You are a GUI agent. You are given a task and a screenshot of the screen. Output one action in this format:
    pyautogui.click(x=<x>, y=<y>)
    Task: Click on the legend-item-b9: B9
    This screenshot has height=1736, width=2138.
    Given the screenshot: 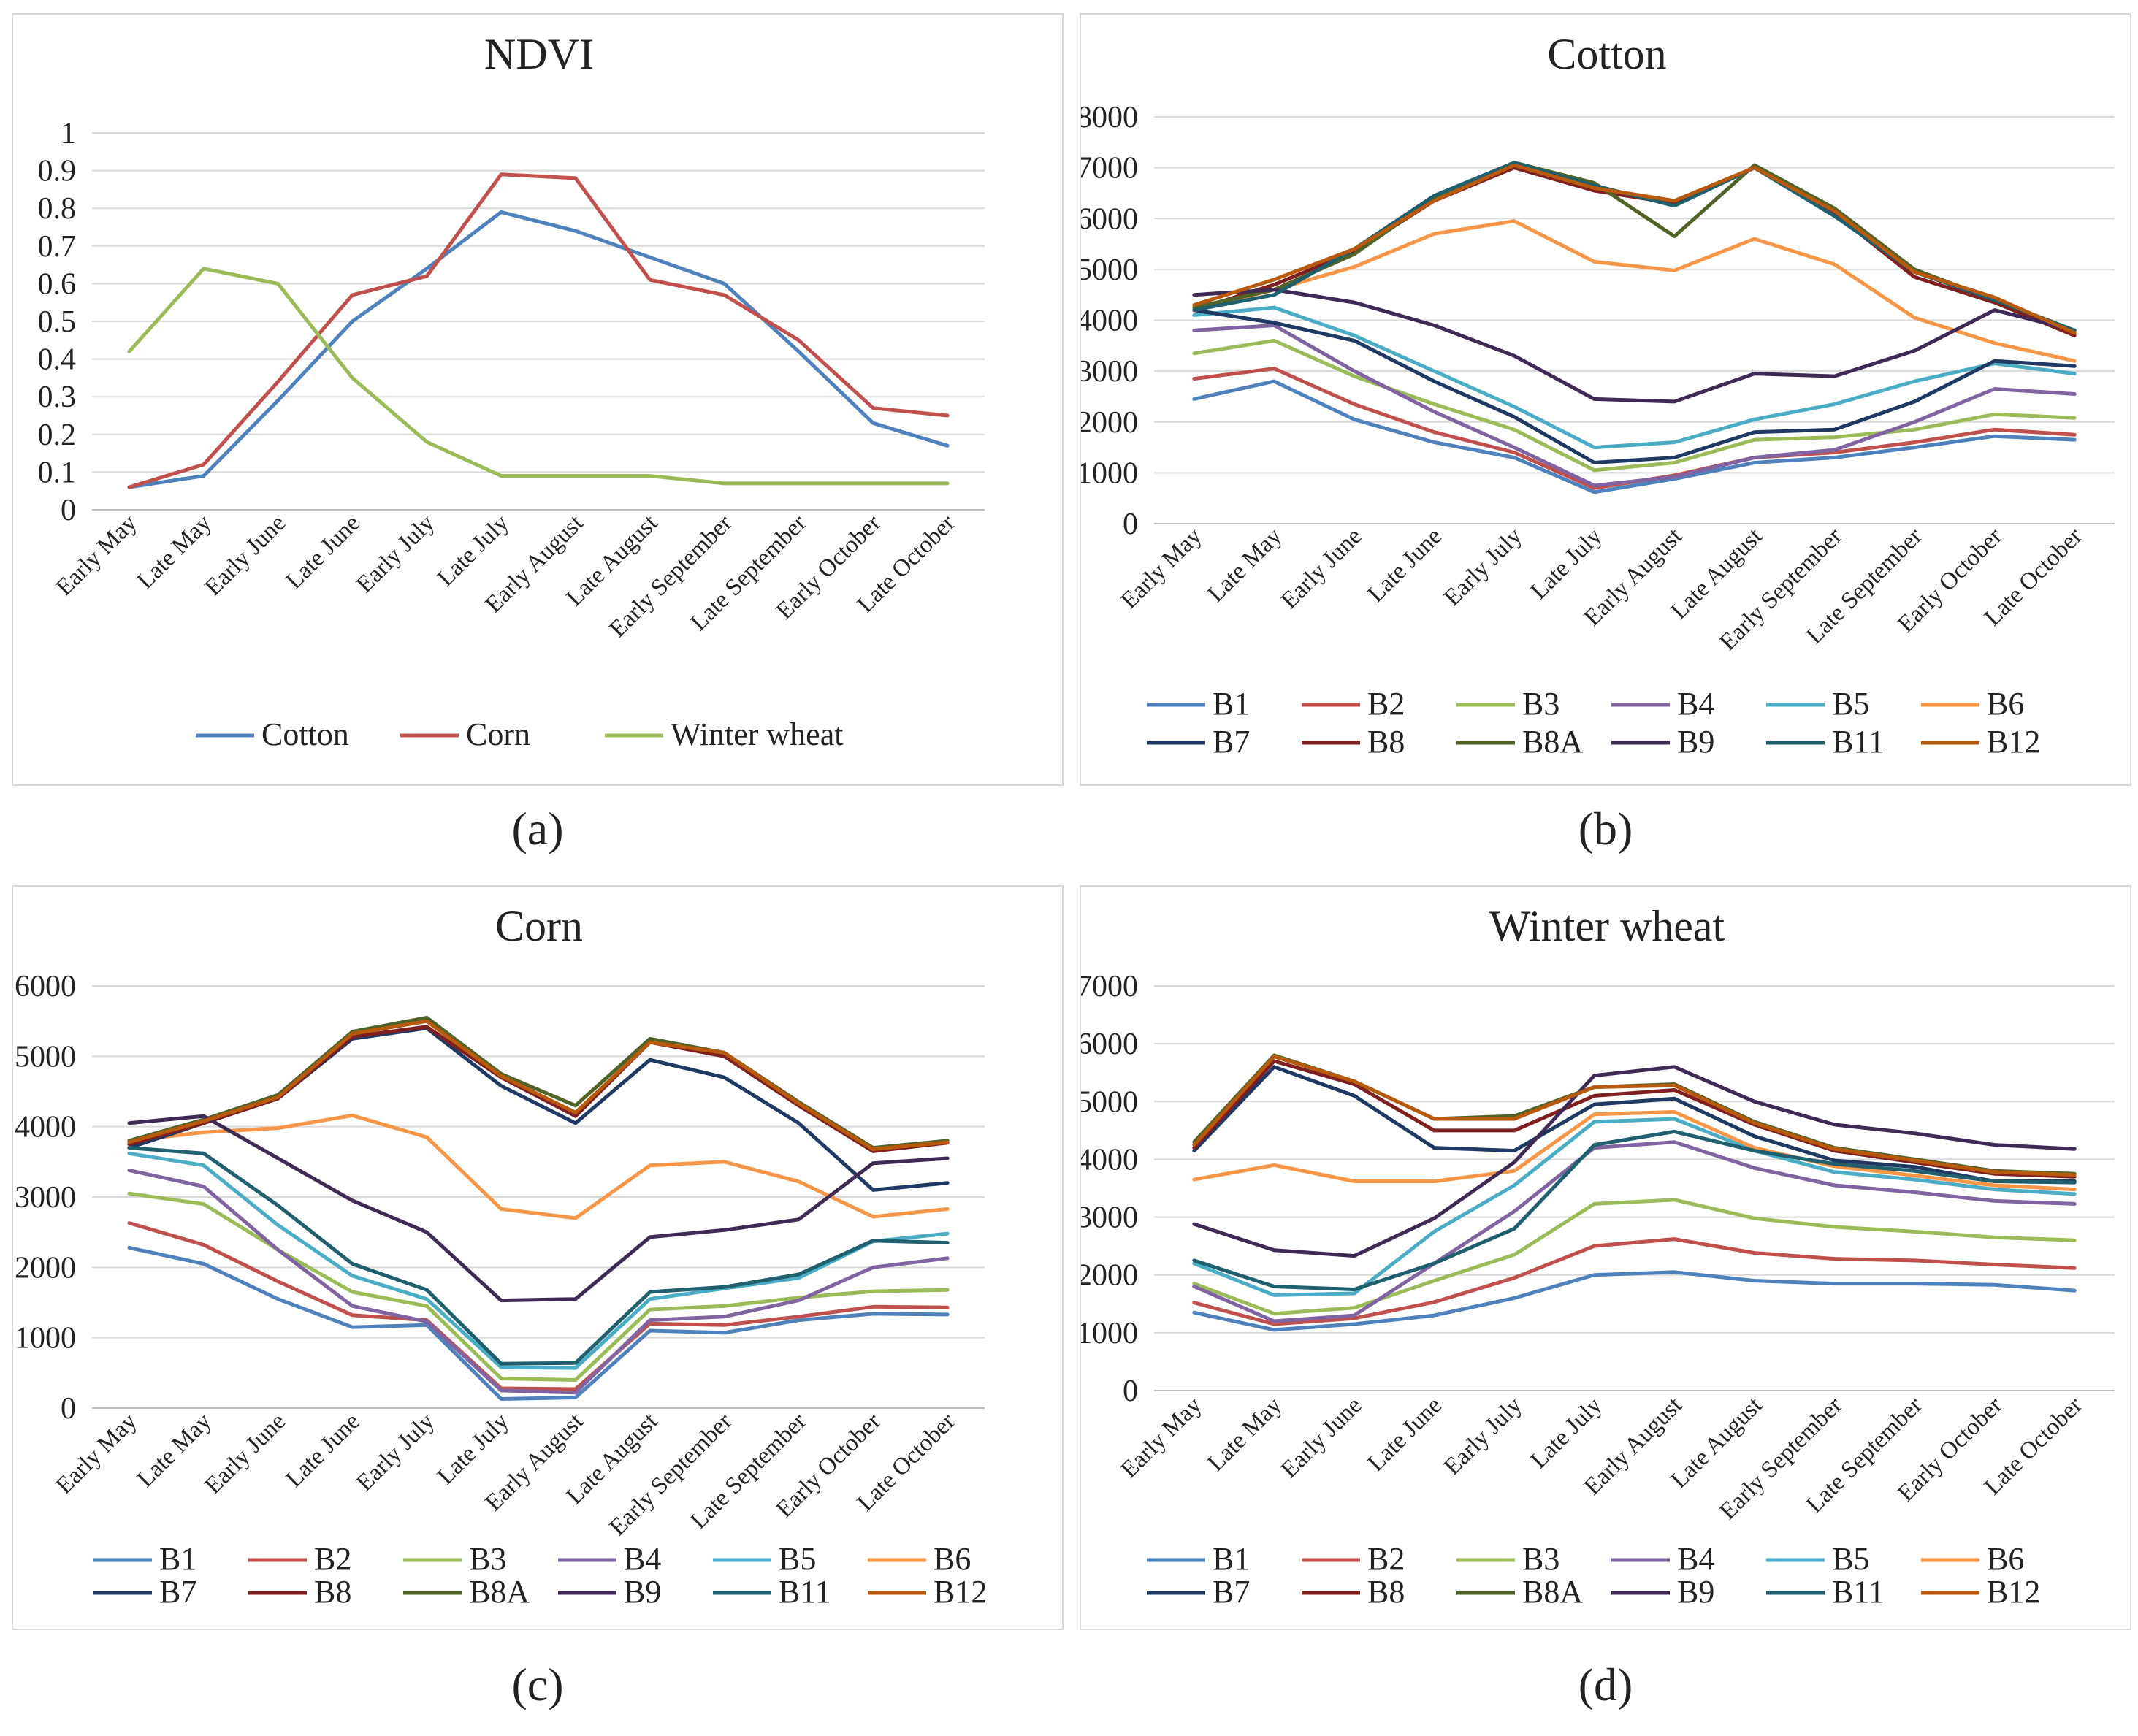 What is the action you would take?
    pyautogui.click(x=1662, y=1592)
    